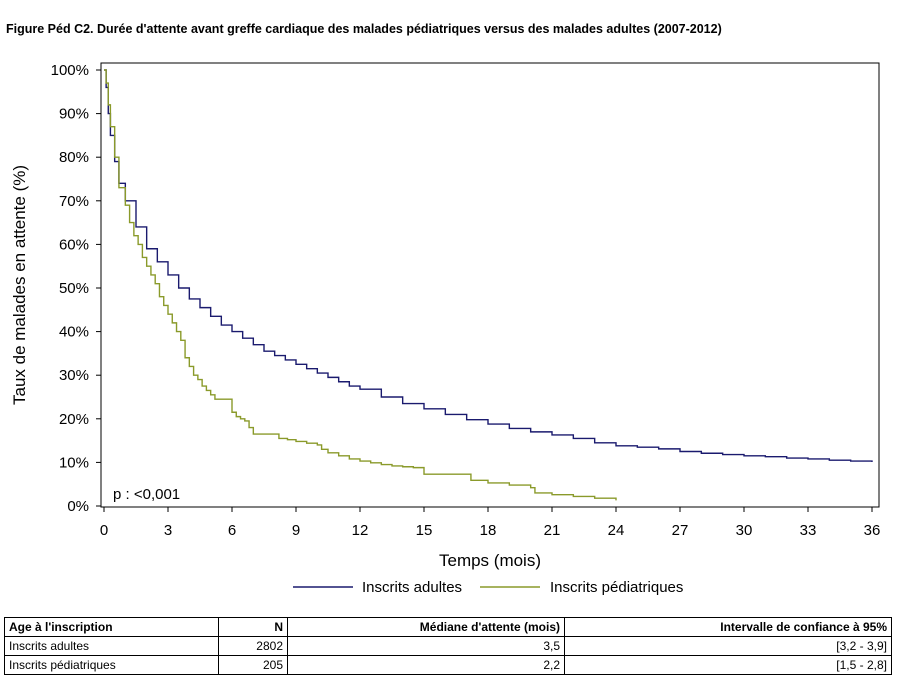 This screenshot has height=679, width=900. I want to click on x-tick-label: 30, so click(744, 530).